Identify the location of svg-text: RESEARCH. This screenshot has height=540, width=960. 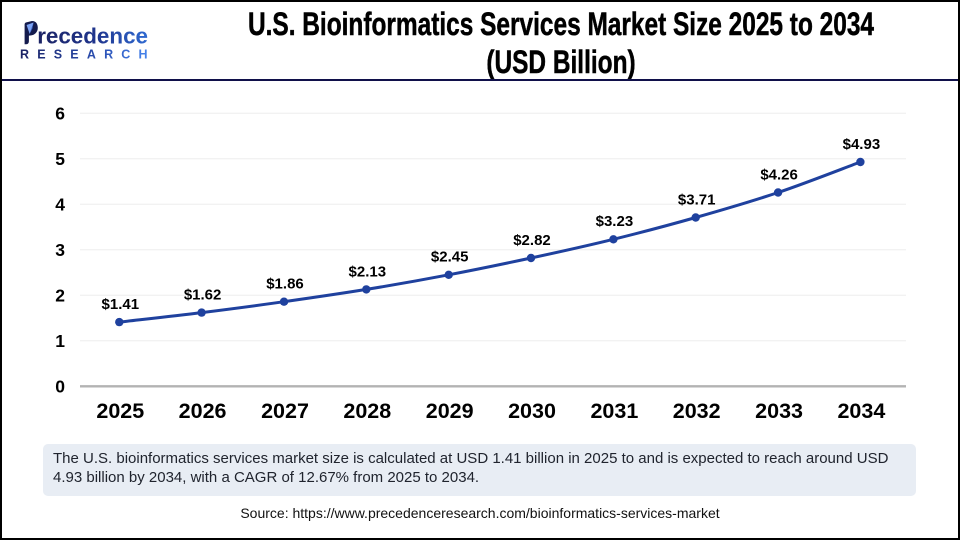
(88, 55).